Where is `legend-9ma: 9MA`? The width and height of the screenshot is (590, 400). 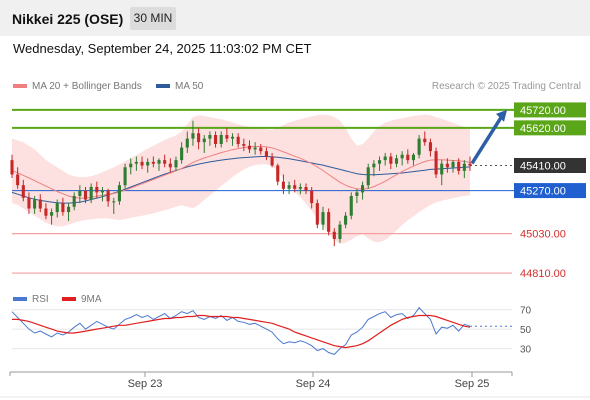
legend-9ma: 9MA is located at coordinates (82, 299).